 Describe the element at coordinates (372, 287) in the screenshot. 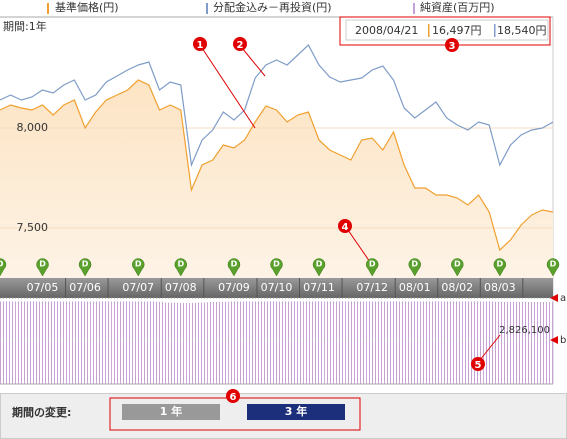

I see `x-tick-label: 07/12` at that location.